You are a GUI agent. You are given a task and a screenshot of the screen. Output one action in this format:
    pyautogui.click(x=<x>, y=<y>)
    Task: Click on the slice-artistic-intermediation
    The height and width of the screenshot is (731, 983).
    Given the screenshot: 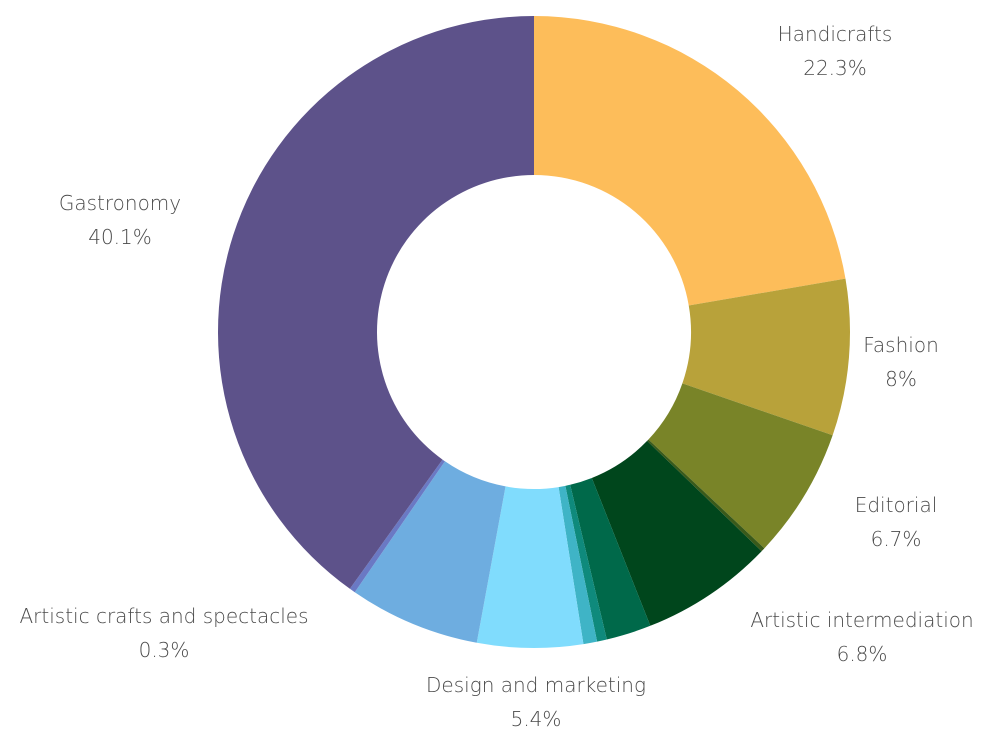 What is the action you would take?
    pyautogui.click(x=676, y=533)
    